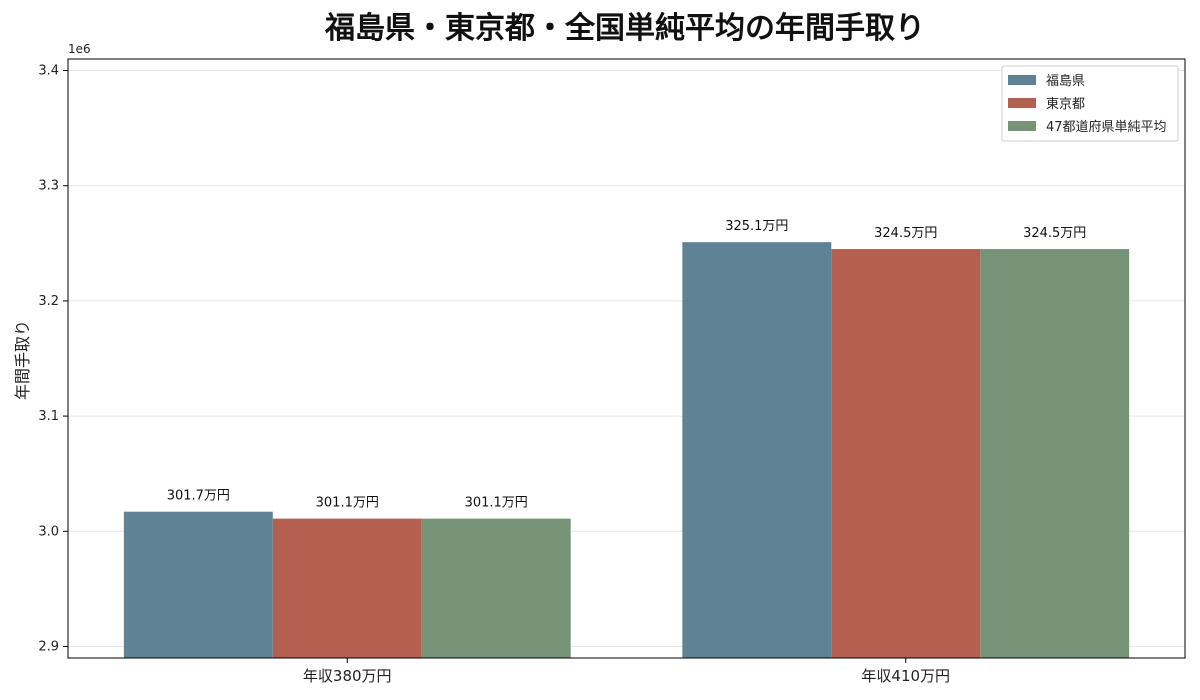 This screenshot has width=1200, height=700. I want to click on y-tick-label: 3.0, so click(48, 531).